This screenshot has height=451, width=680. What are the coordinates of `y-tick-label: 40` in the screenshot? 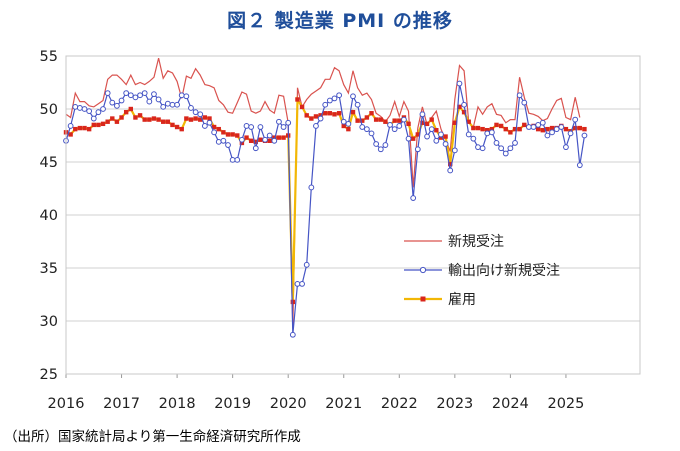 It's located at (49, 216).